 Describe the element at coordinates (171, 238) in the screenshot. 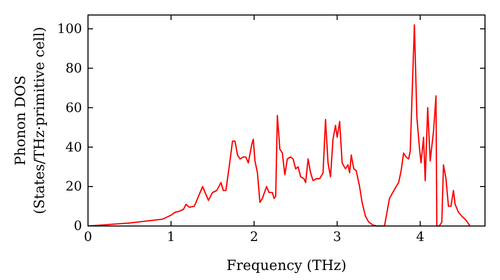

I see `x-tick-label: 1` at that location.